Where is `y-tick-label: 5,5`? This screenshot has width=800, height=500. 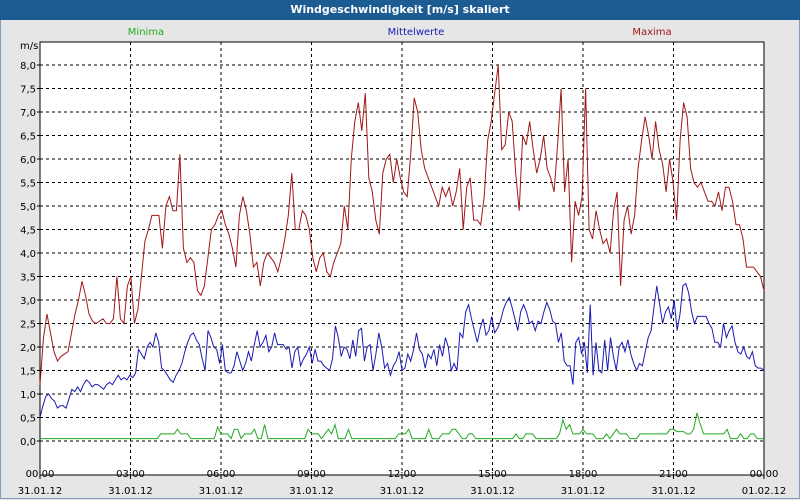 y-tick-label: 5,5 is located at coordinates (28, 184).